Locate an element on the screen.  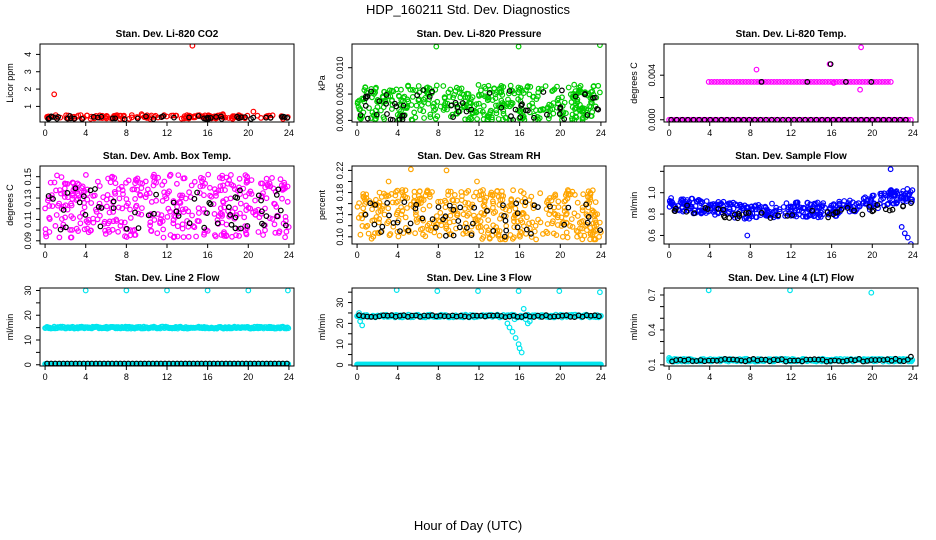
chart-title: Stan. Dev. Gas Stream RH is located at coordinates (478, 156).